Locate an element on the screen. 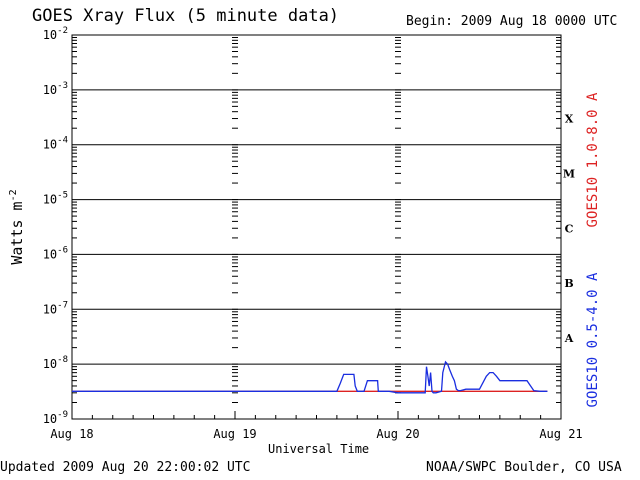 This screenshot has height=480, width=640. x-axis-label: Universal Time is located at coordinates (319, 449).